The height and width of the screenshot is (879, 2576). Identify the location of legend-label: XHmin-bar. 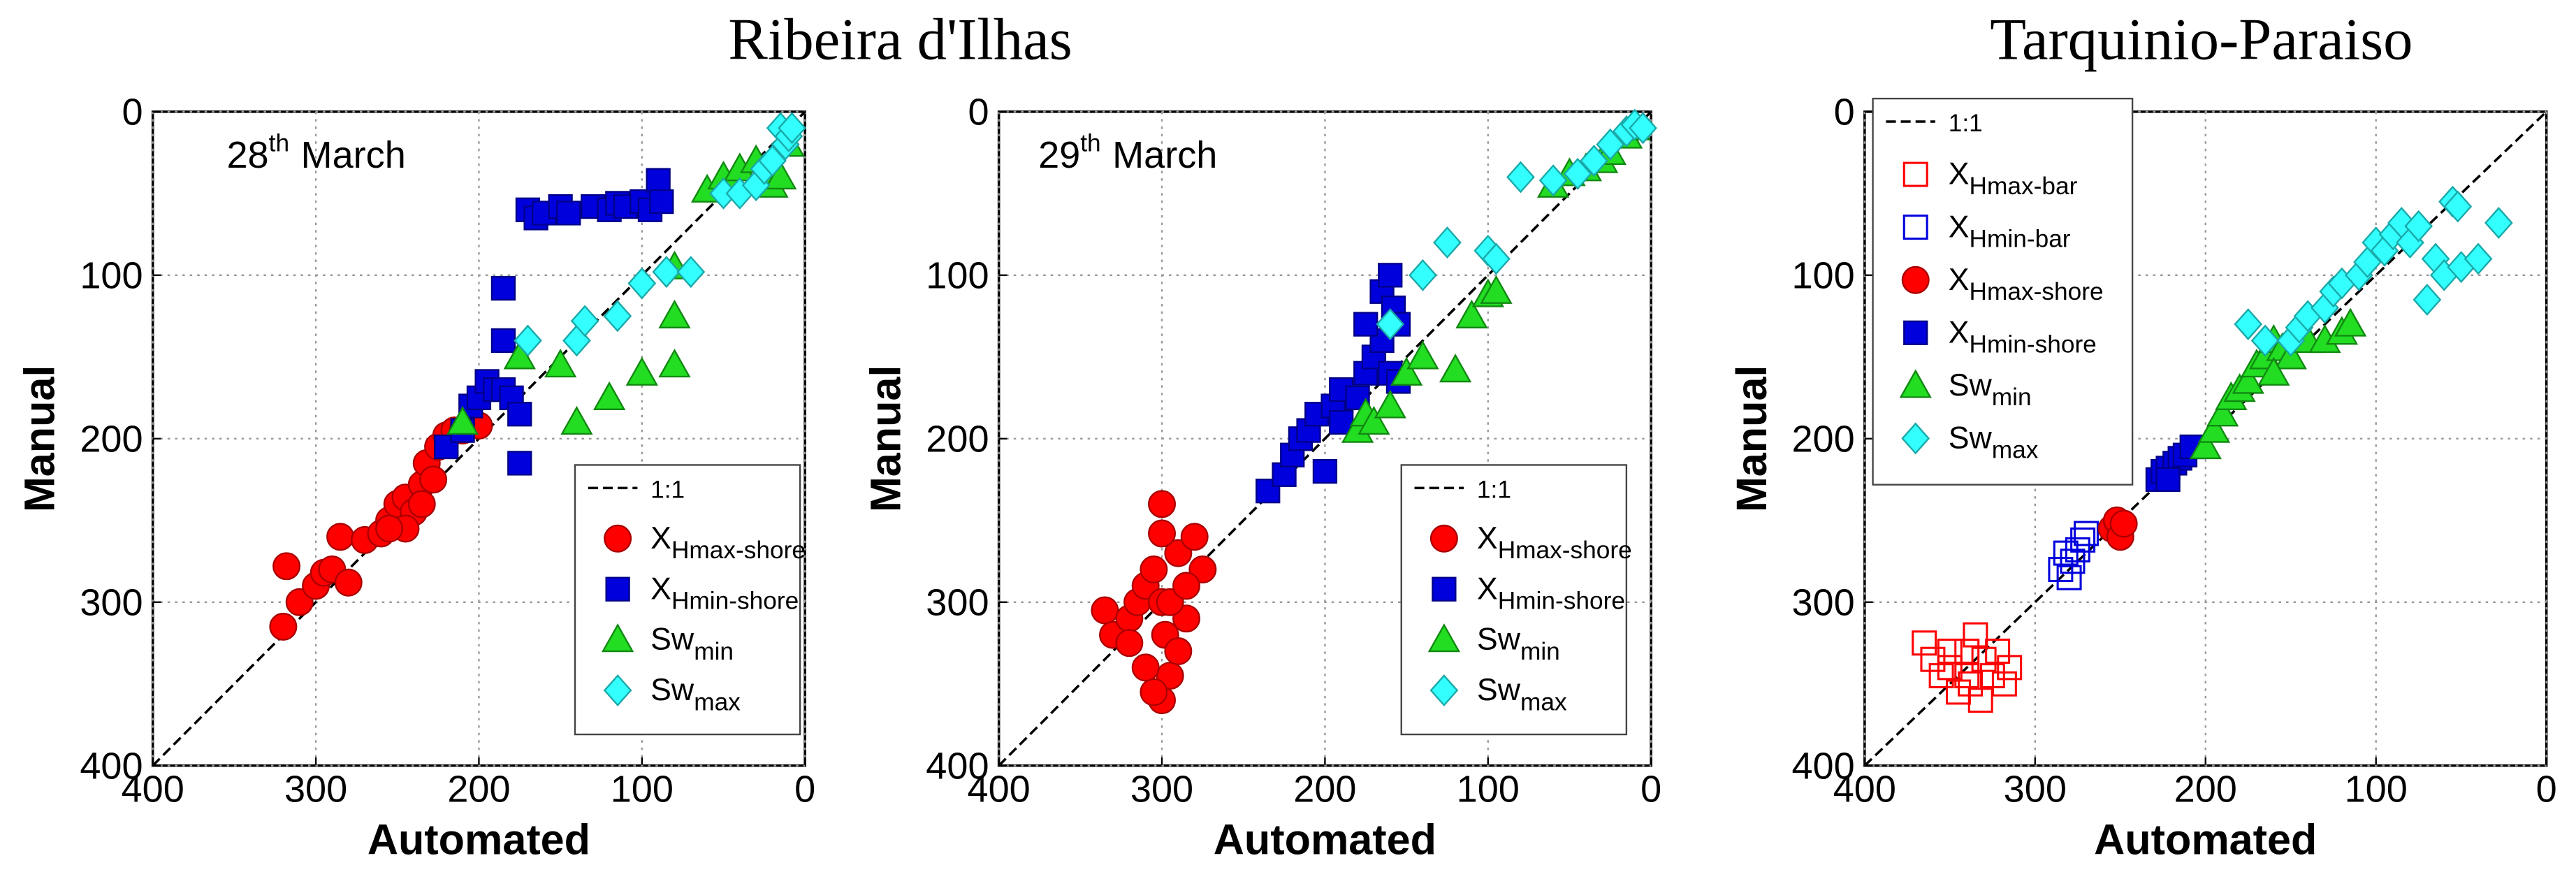
(2010, 231).